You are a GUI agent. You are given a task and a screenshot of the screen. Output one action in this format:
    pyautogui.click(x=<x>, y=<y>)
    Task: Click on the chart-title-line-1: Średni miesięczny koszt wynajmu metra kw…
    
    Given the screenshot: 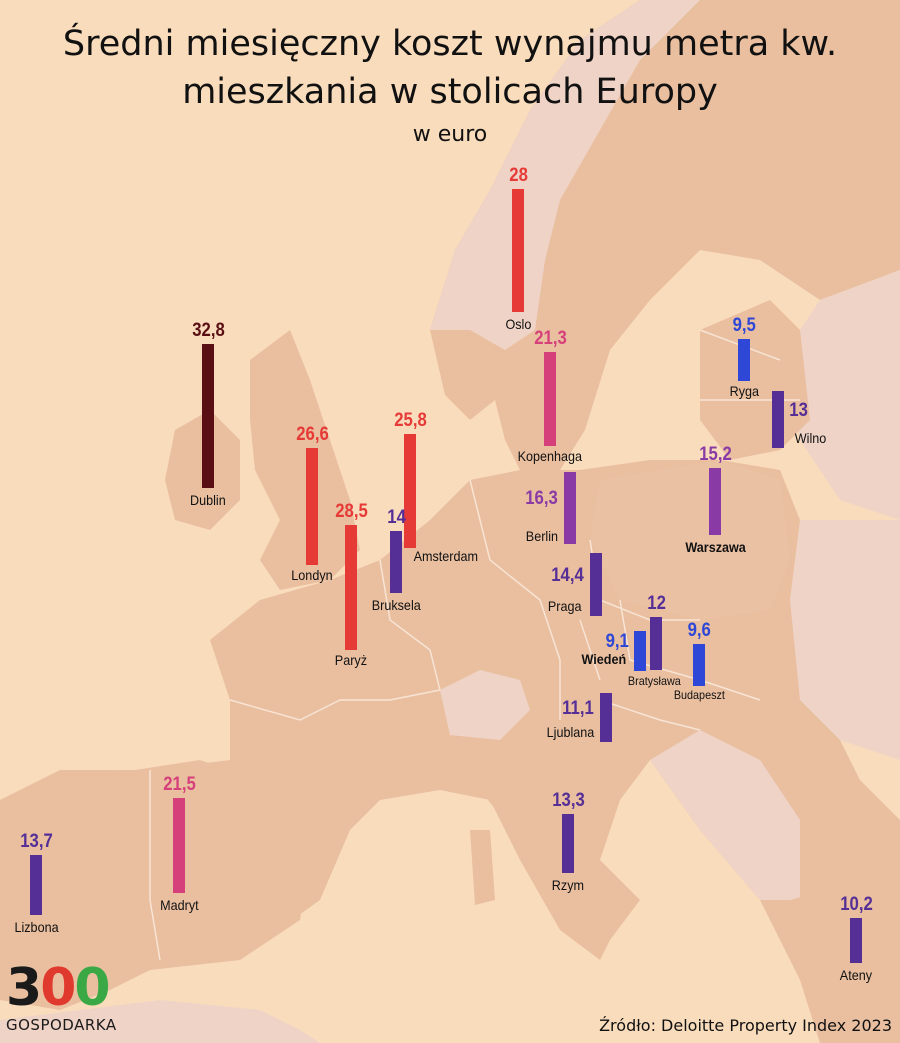 What is the action you would take?
    pyautogui.click(x=450, y=44)
    